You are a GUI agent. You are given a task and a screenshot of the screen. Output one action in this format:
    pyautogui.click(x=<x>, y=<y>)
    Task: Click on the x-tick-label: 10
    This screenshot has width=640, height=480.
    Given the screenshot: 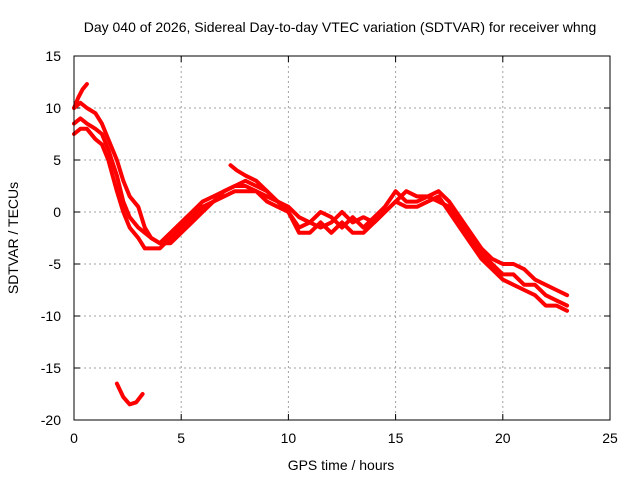 What is the action you would take?
    pyautogui.click(x=289, y=438)
    